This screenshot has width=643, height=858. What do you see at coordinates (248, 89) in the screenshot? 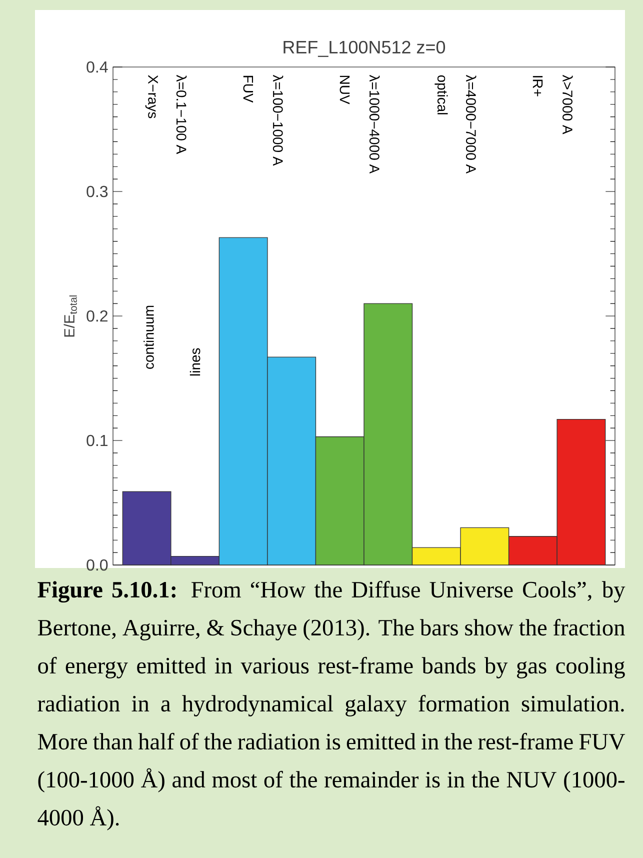
I see `annotation: FUV` at bounding box center [248, 89].